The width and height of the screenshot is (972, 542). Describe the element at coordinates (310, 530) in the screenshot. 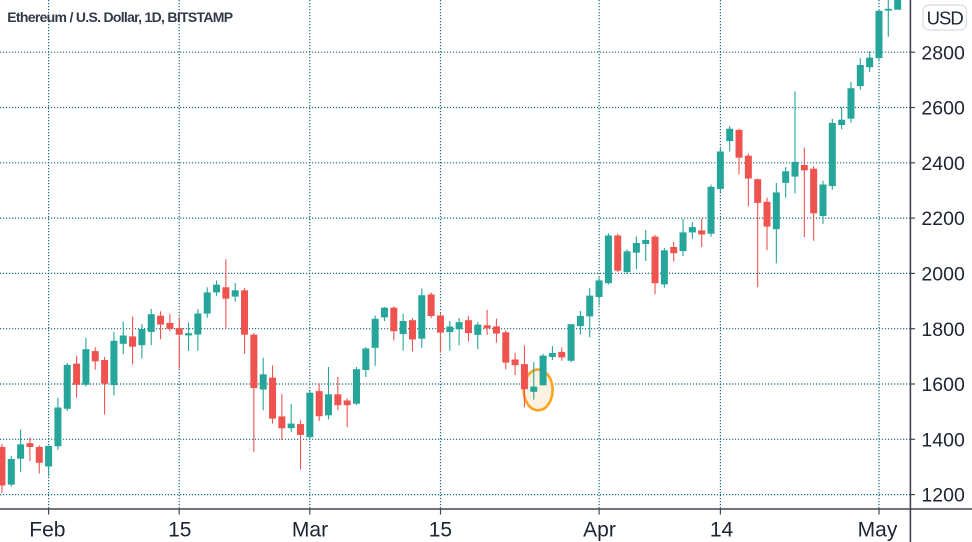

I see `svg-text: Mar` at that location.